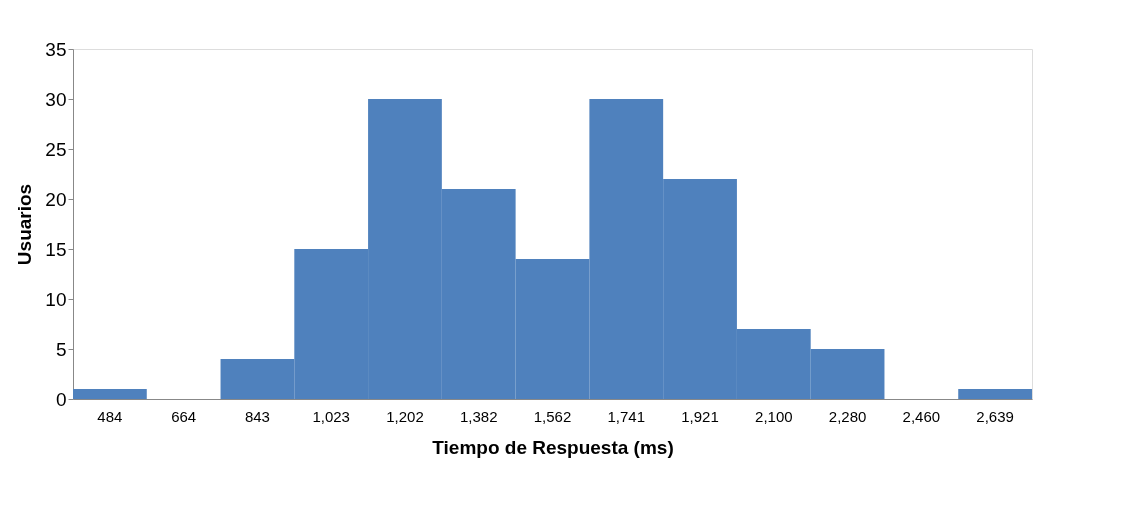 Image resolution: width=1122 pixels, height=506 pixels. I want to click on y-axis-title: Usuarios, so click(25, 224).